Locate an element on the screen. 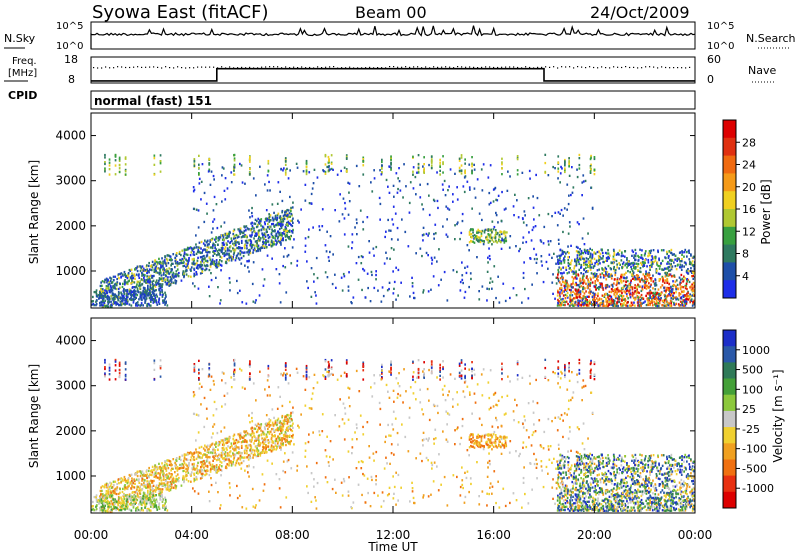  y-tick-label: 1000 is located at coordinates (70, 271).